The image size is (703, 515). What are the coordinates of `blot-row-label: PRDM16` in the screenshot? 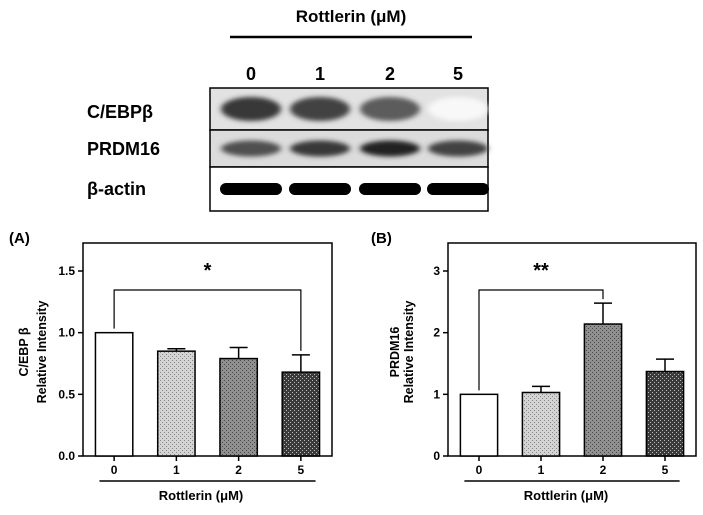 It's located at (123, 149).